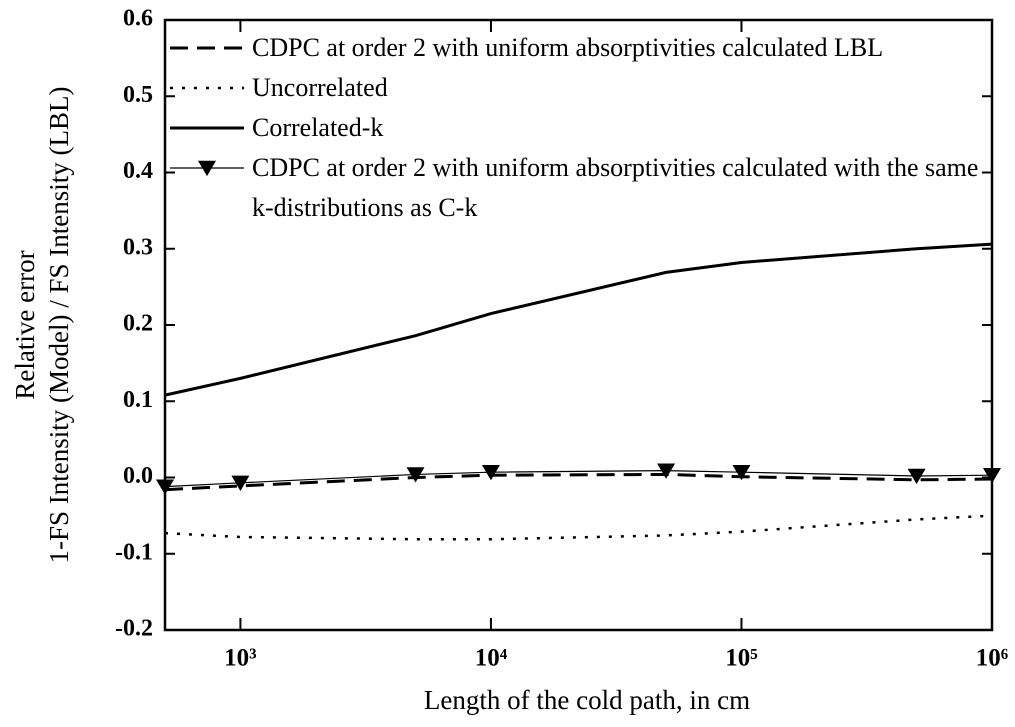 The image size is (1015, 727). What do you see at coordinates (25, 324) in the screenshot?
I see `y-axis-label: Relative error` at bounding box center [25, 324].